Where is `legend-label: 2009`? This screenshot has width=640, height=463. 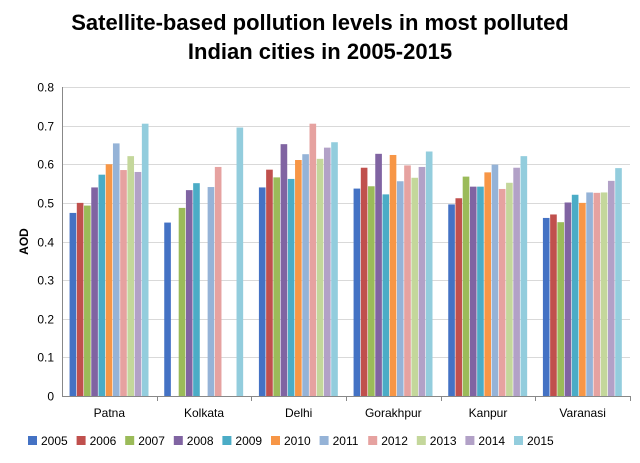
legend-label: 2009 is located at coordinates (248, 441).